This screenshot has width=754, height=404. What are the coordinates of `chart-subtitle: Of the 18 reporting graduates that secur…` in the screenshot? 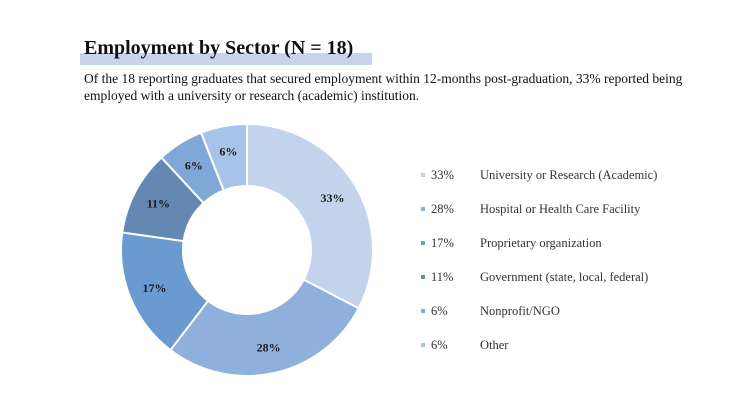 It's located at (383, 87).